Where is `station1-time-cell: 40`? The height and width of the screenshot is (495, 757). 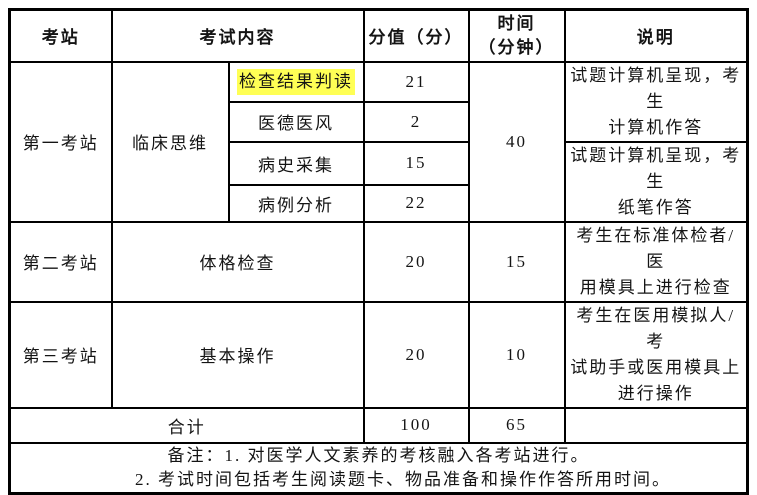 station1-time-cell: 40 is located at coordinates (516, 141).